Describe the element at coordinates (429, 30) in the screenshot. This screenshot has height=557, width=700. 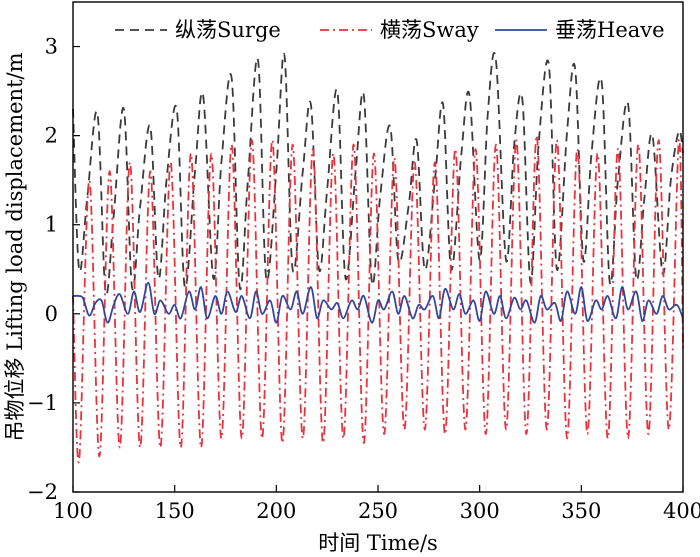
I see `legend-label-1: 横荡Sway` at that location.